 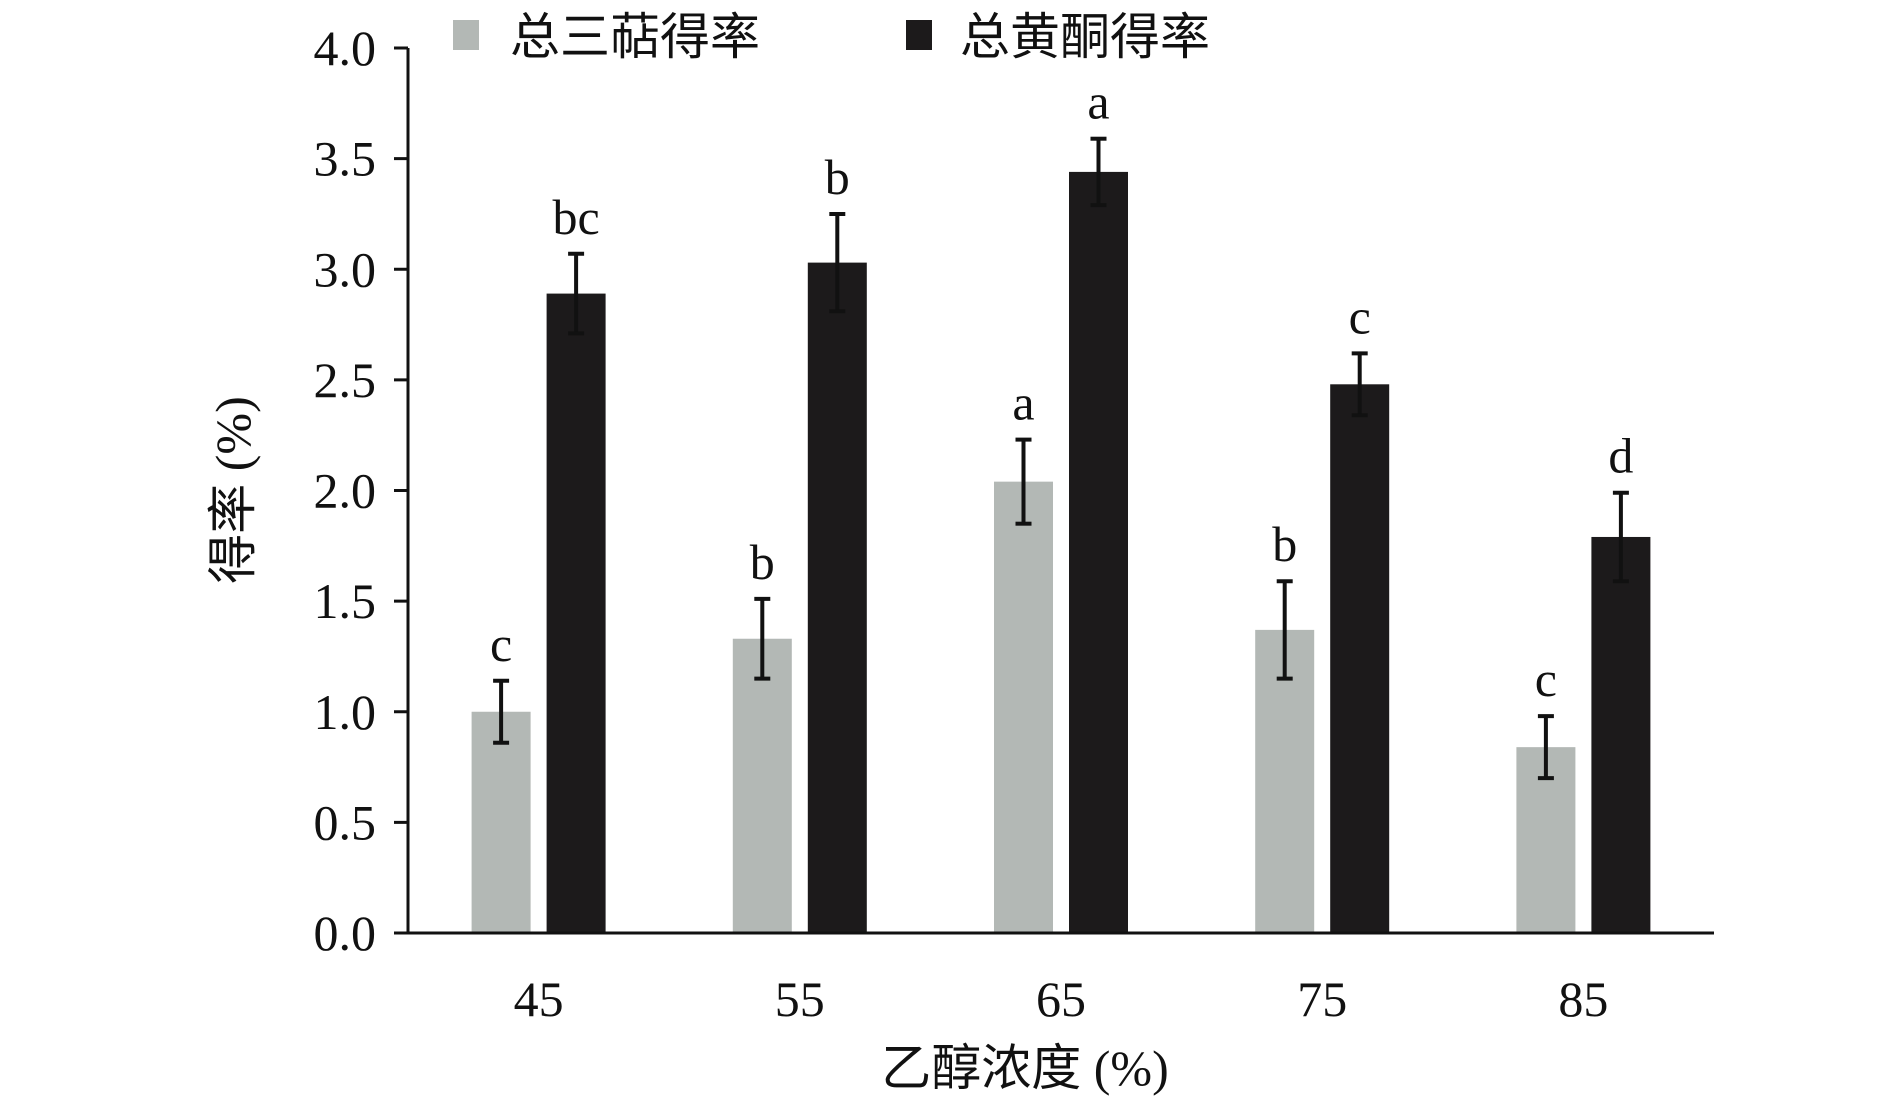 What do you see at coordinates (345, 491) in the screenshot?
I see `y-tick-label: 2.0` at bounding box center [345, 491].